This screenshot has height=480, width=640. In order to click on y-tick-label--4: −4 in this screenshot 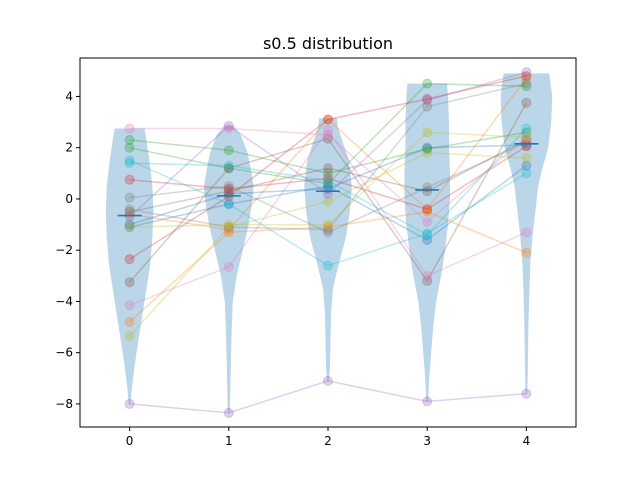, I will do `click(64, 301)`.